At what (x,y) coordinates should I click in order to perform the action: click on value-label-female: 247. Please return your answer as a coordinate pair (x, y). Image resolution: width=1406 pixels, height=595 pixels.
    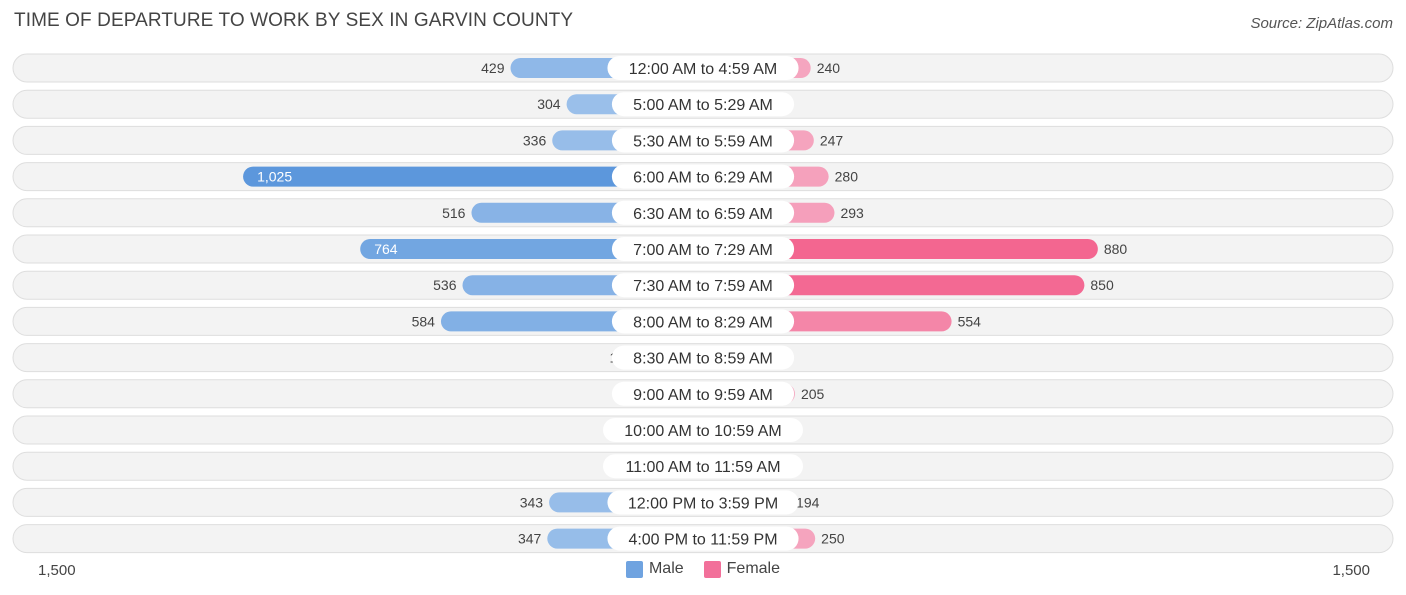
    Looking at the image, I should click on (832, 140).